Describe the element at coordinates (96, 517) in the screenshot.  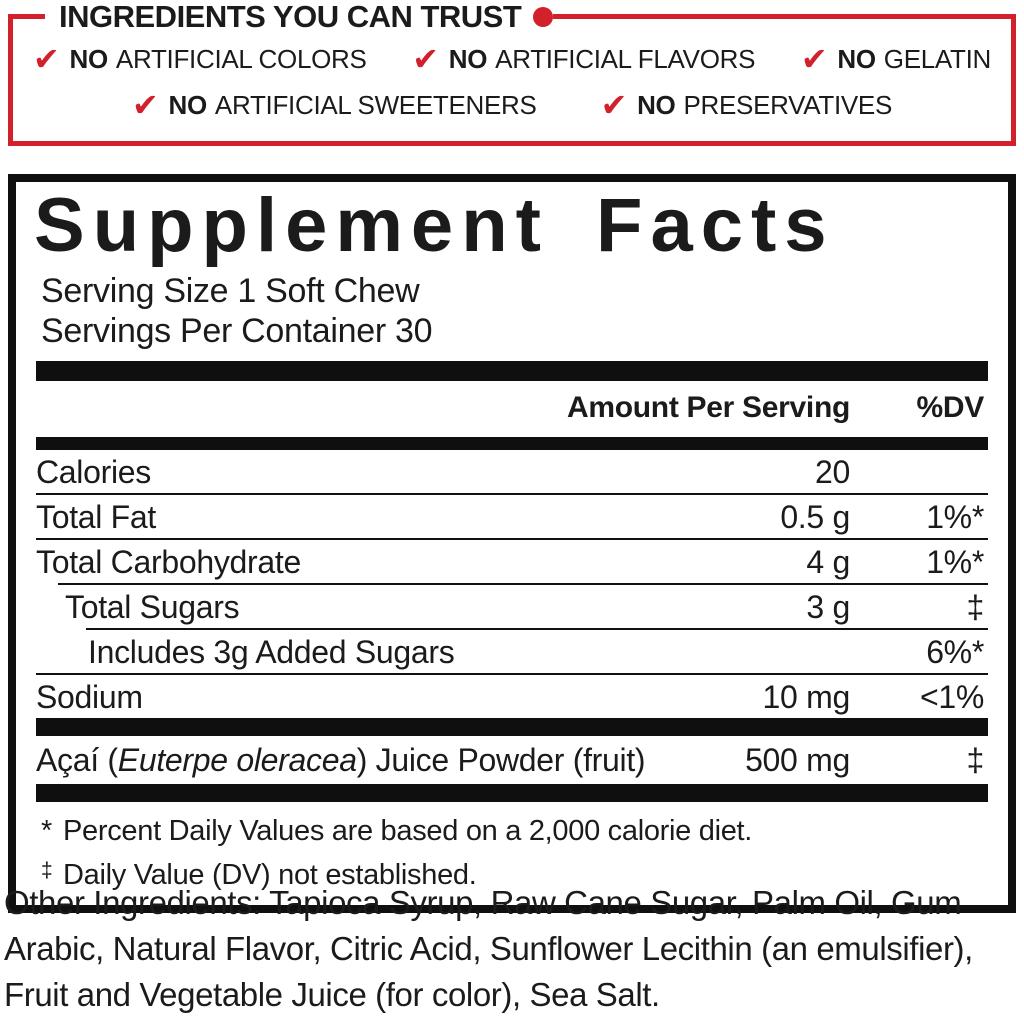
I see `nutrient-name: Total Fat` at that location.